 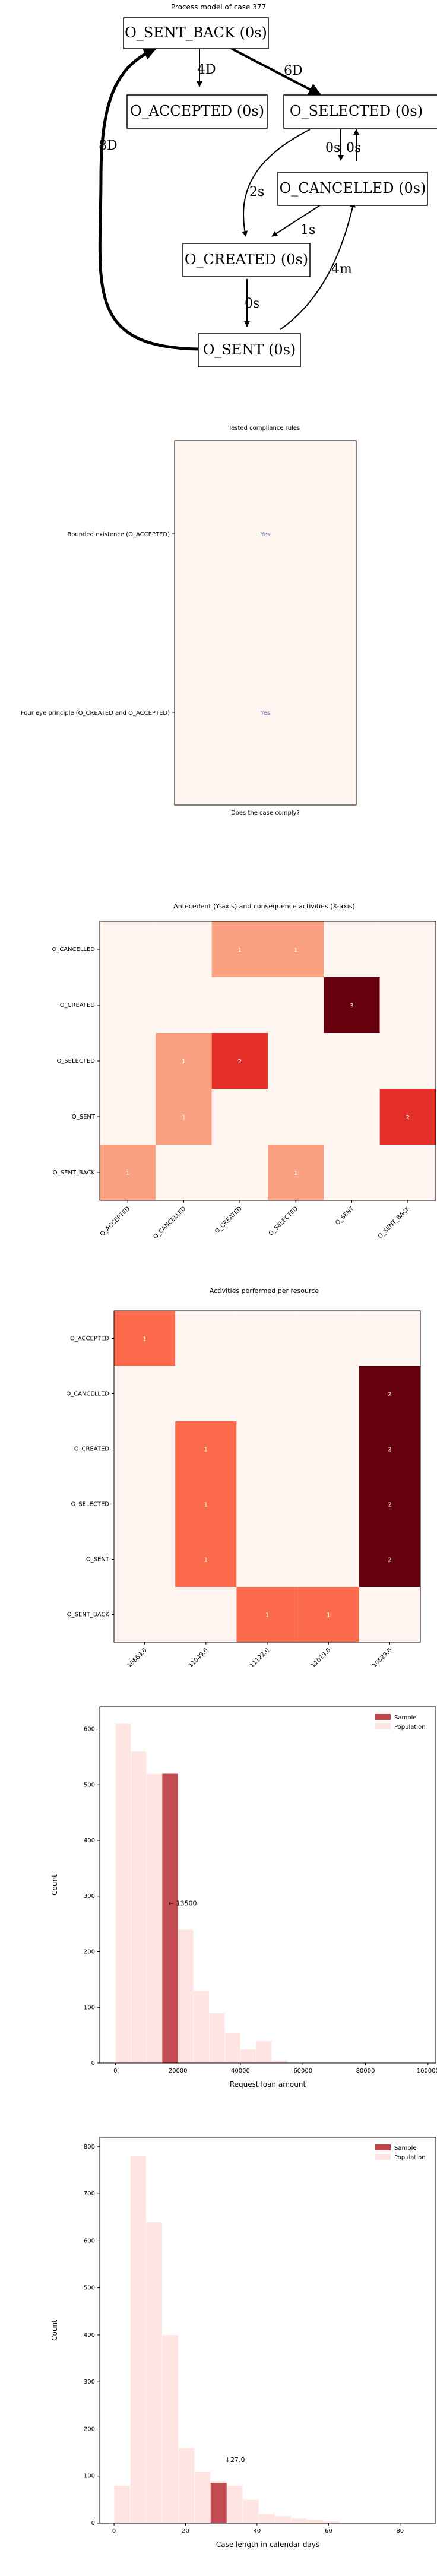 What do you see at coordinates (93, 2523) in the screenshot?
I see `y-tick-label: 0` at bounding box center [93, 2523].